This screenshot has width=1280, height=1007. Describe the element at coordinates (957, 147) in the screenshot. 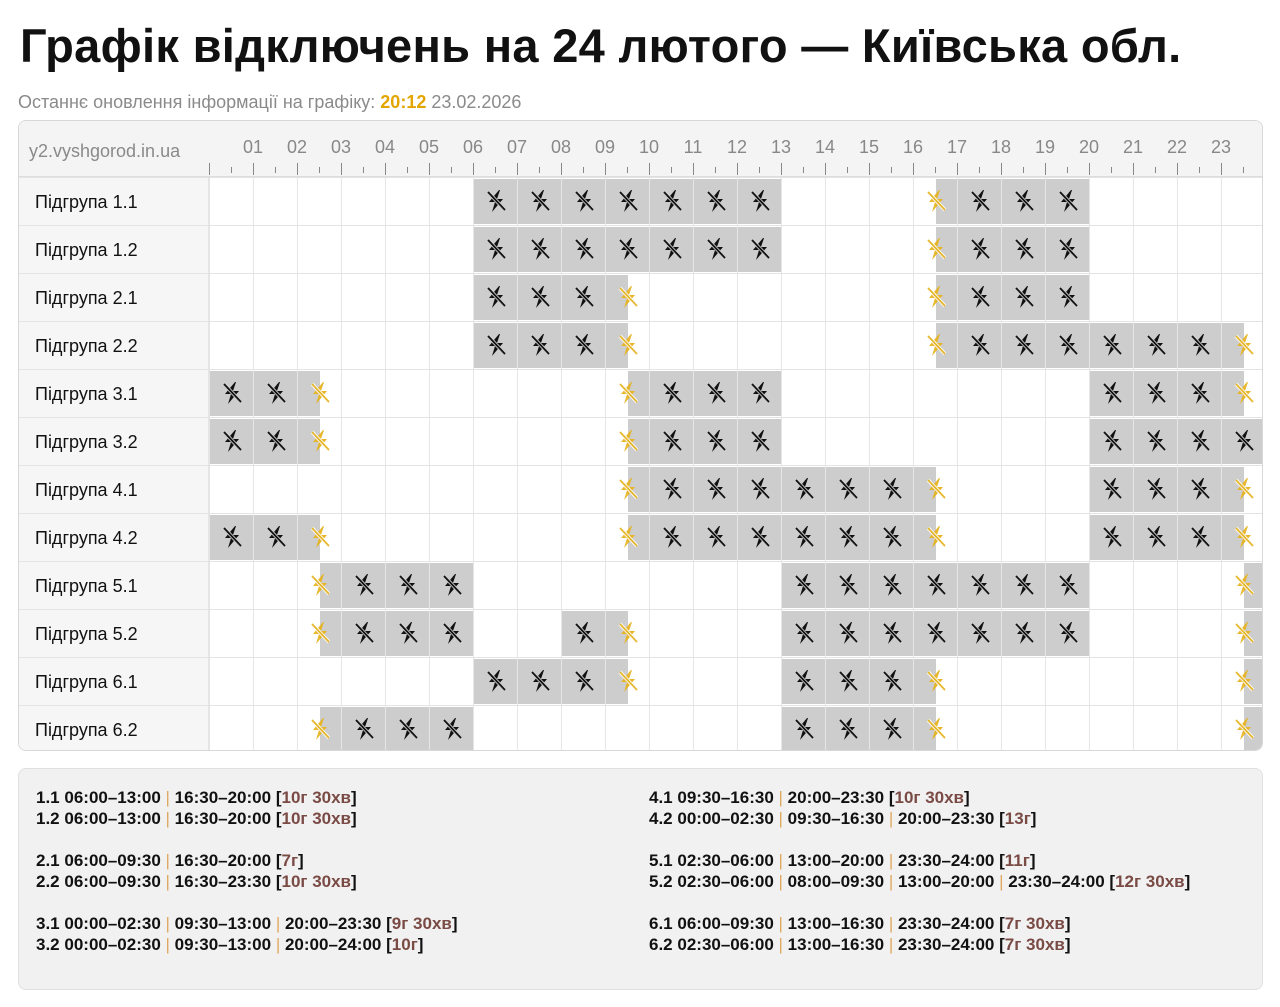

I see `hour-label: 17` at that location.